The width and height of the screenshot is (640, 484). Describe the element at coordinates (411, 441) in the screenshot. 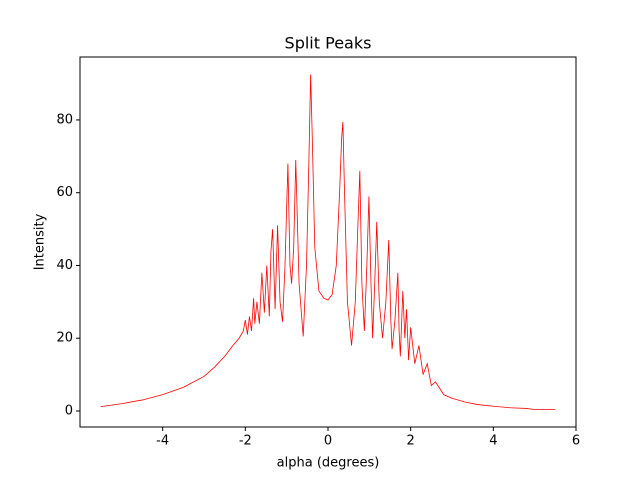

I see `x-tick-label: 2` at that location.